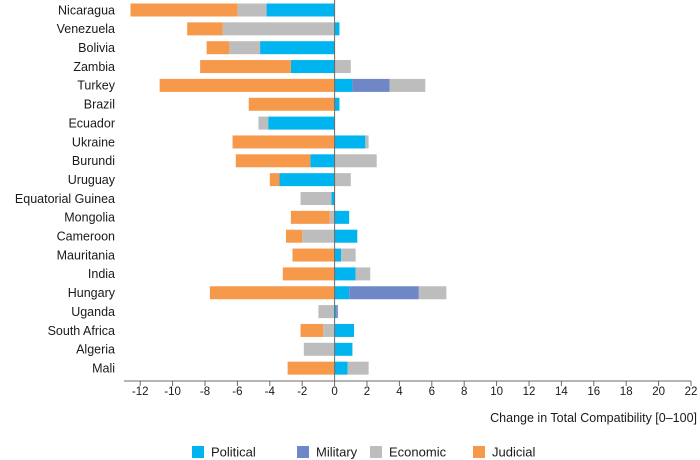  I want to click on legend-swatch-economic, so click(376, 452).